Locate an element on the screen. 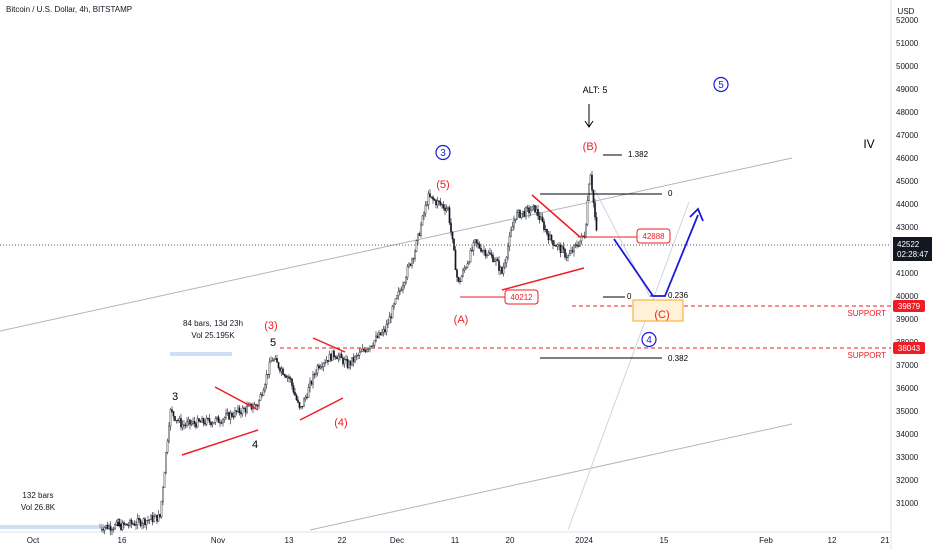  support-price-text-2: 38043 is located at coordinates (909, 348).